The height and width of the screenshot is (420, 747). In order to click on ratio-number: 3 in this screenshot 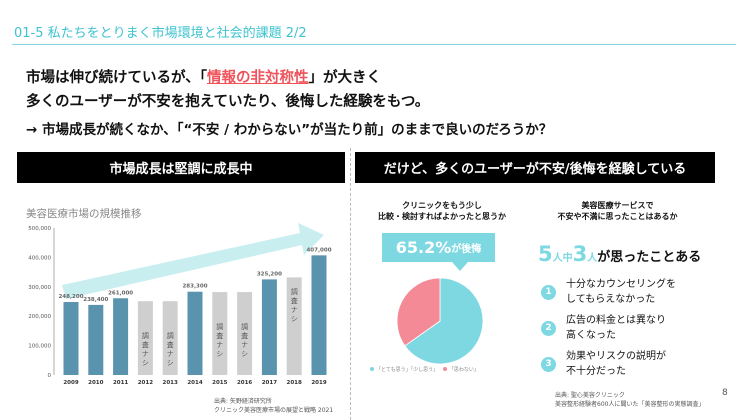, I will do `click(580, 254)`.